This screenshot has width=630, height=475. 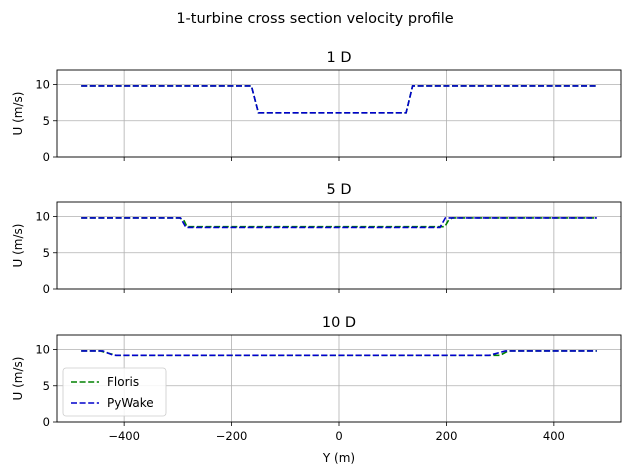 I want to click on legend-box, so click(x=114, y=392).